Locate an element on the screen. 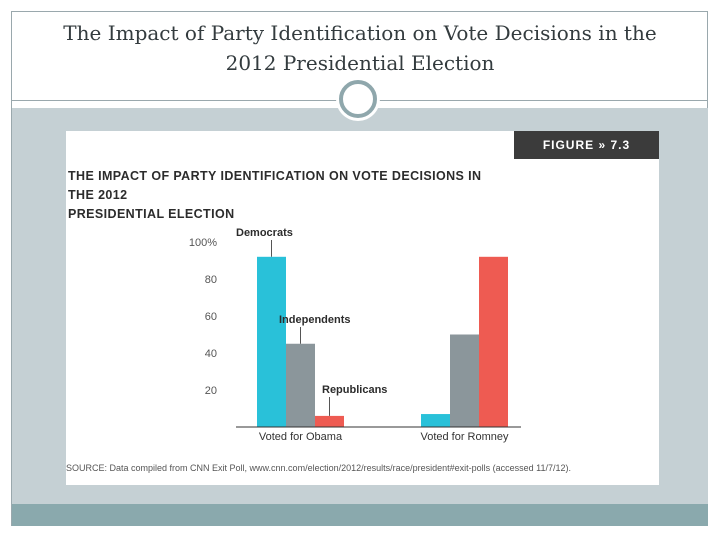 Image resolution: width=720 pixels, height=540 pixels. bar-independents-voted-for-obama is located at coordinates (300, 385).